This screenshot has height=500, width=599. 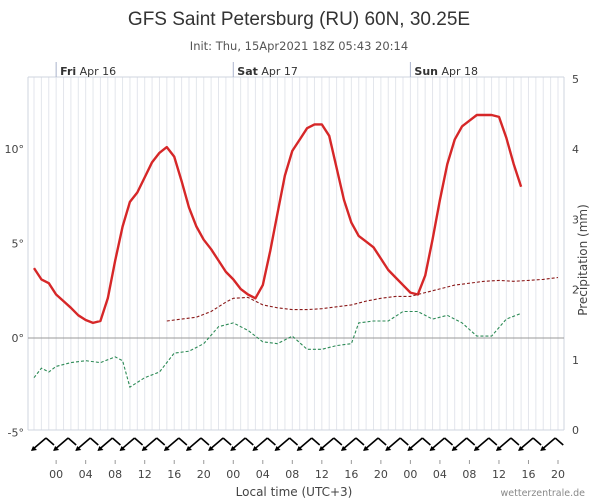 I want to click on y-tick-left: -5°, so click(x=16, y=433).